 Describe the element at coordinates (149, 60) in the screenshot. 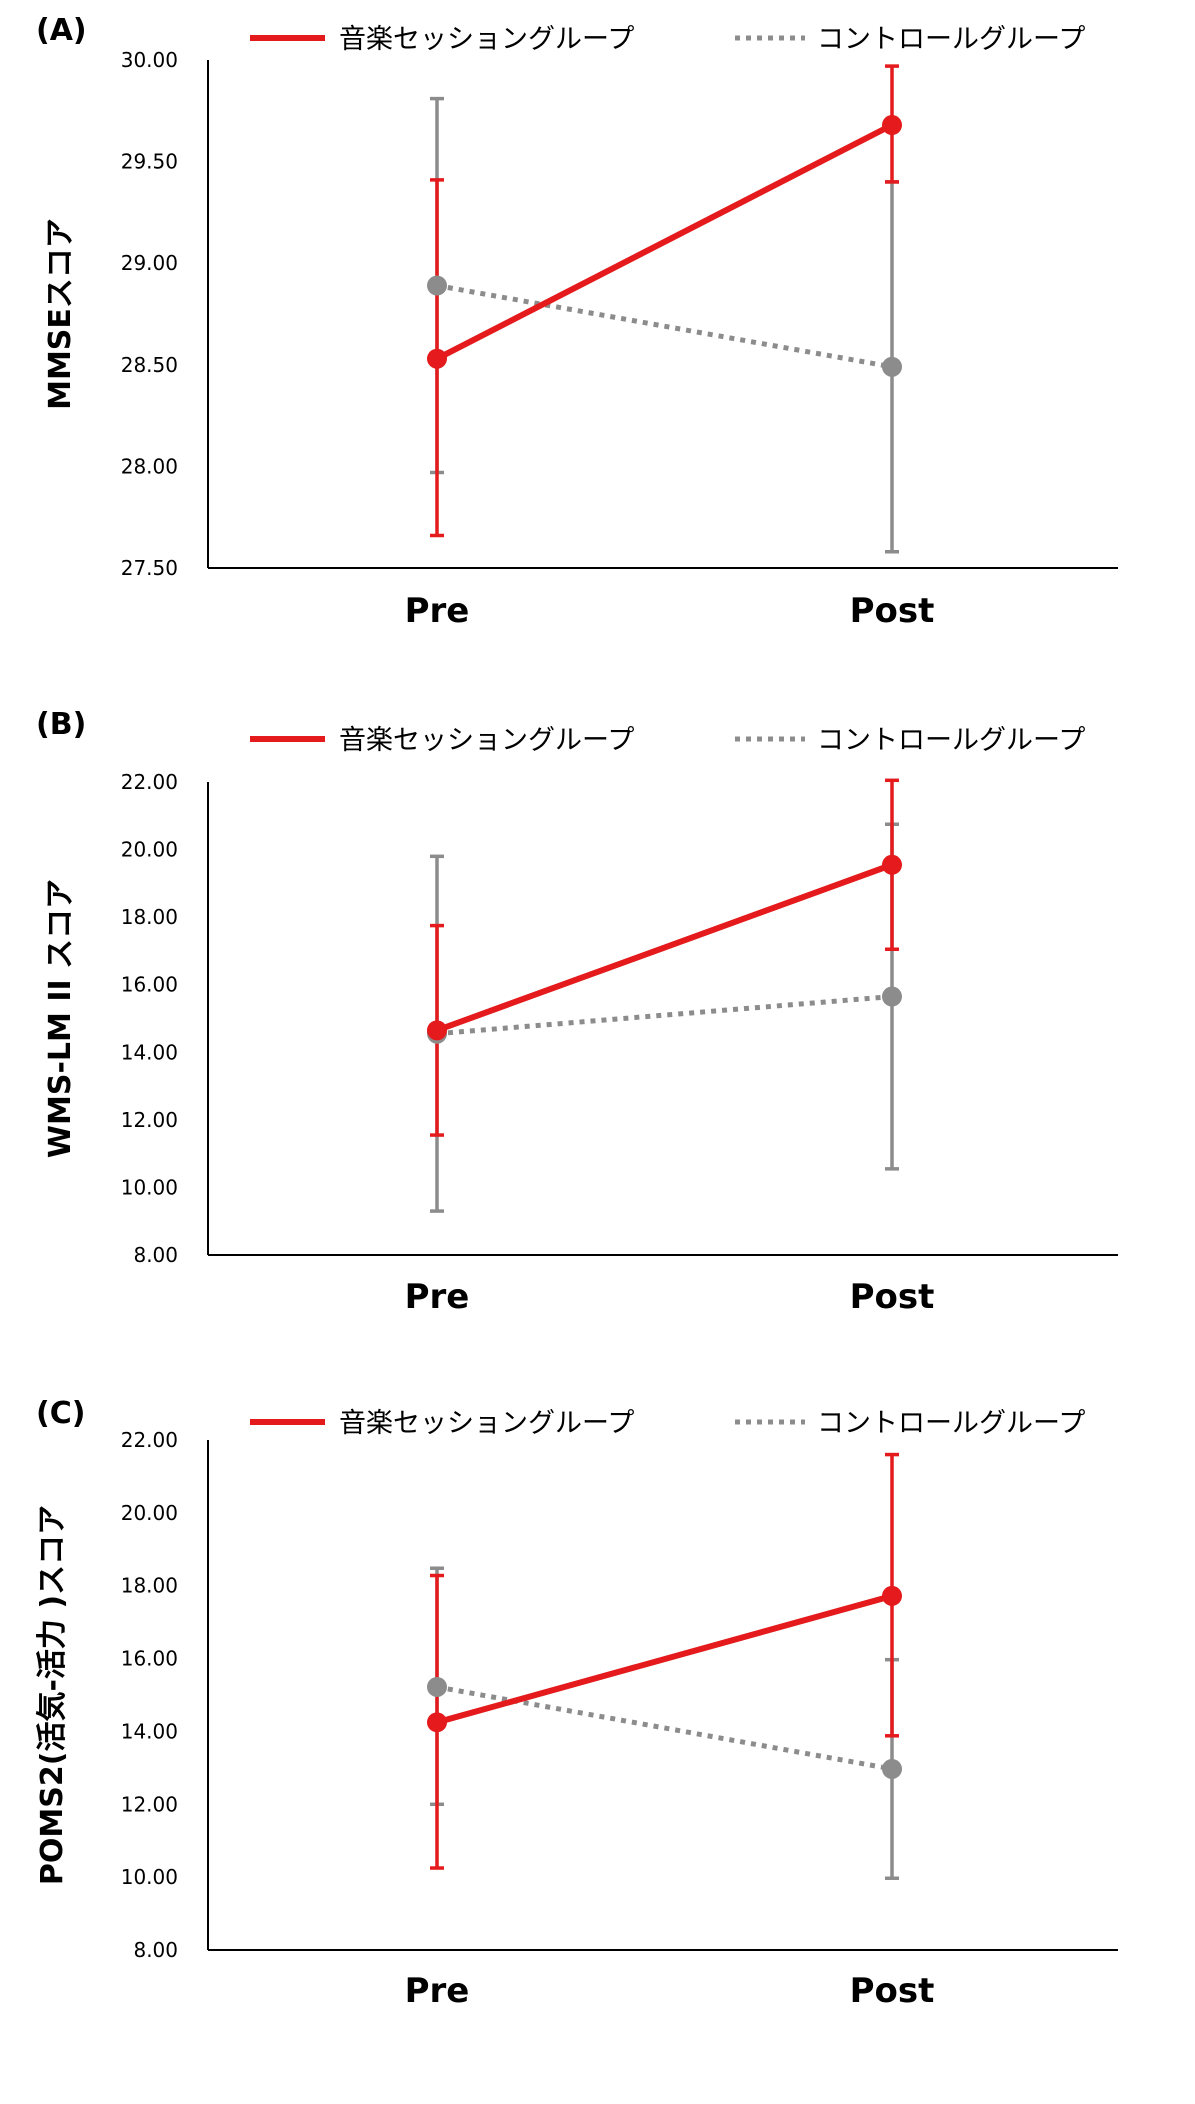

I see `y-tick-label: 30.00` at that location.